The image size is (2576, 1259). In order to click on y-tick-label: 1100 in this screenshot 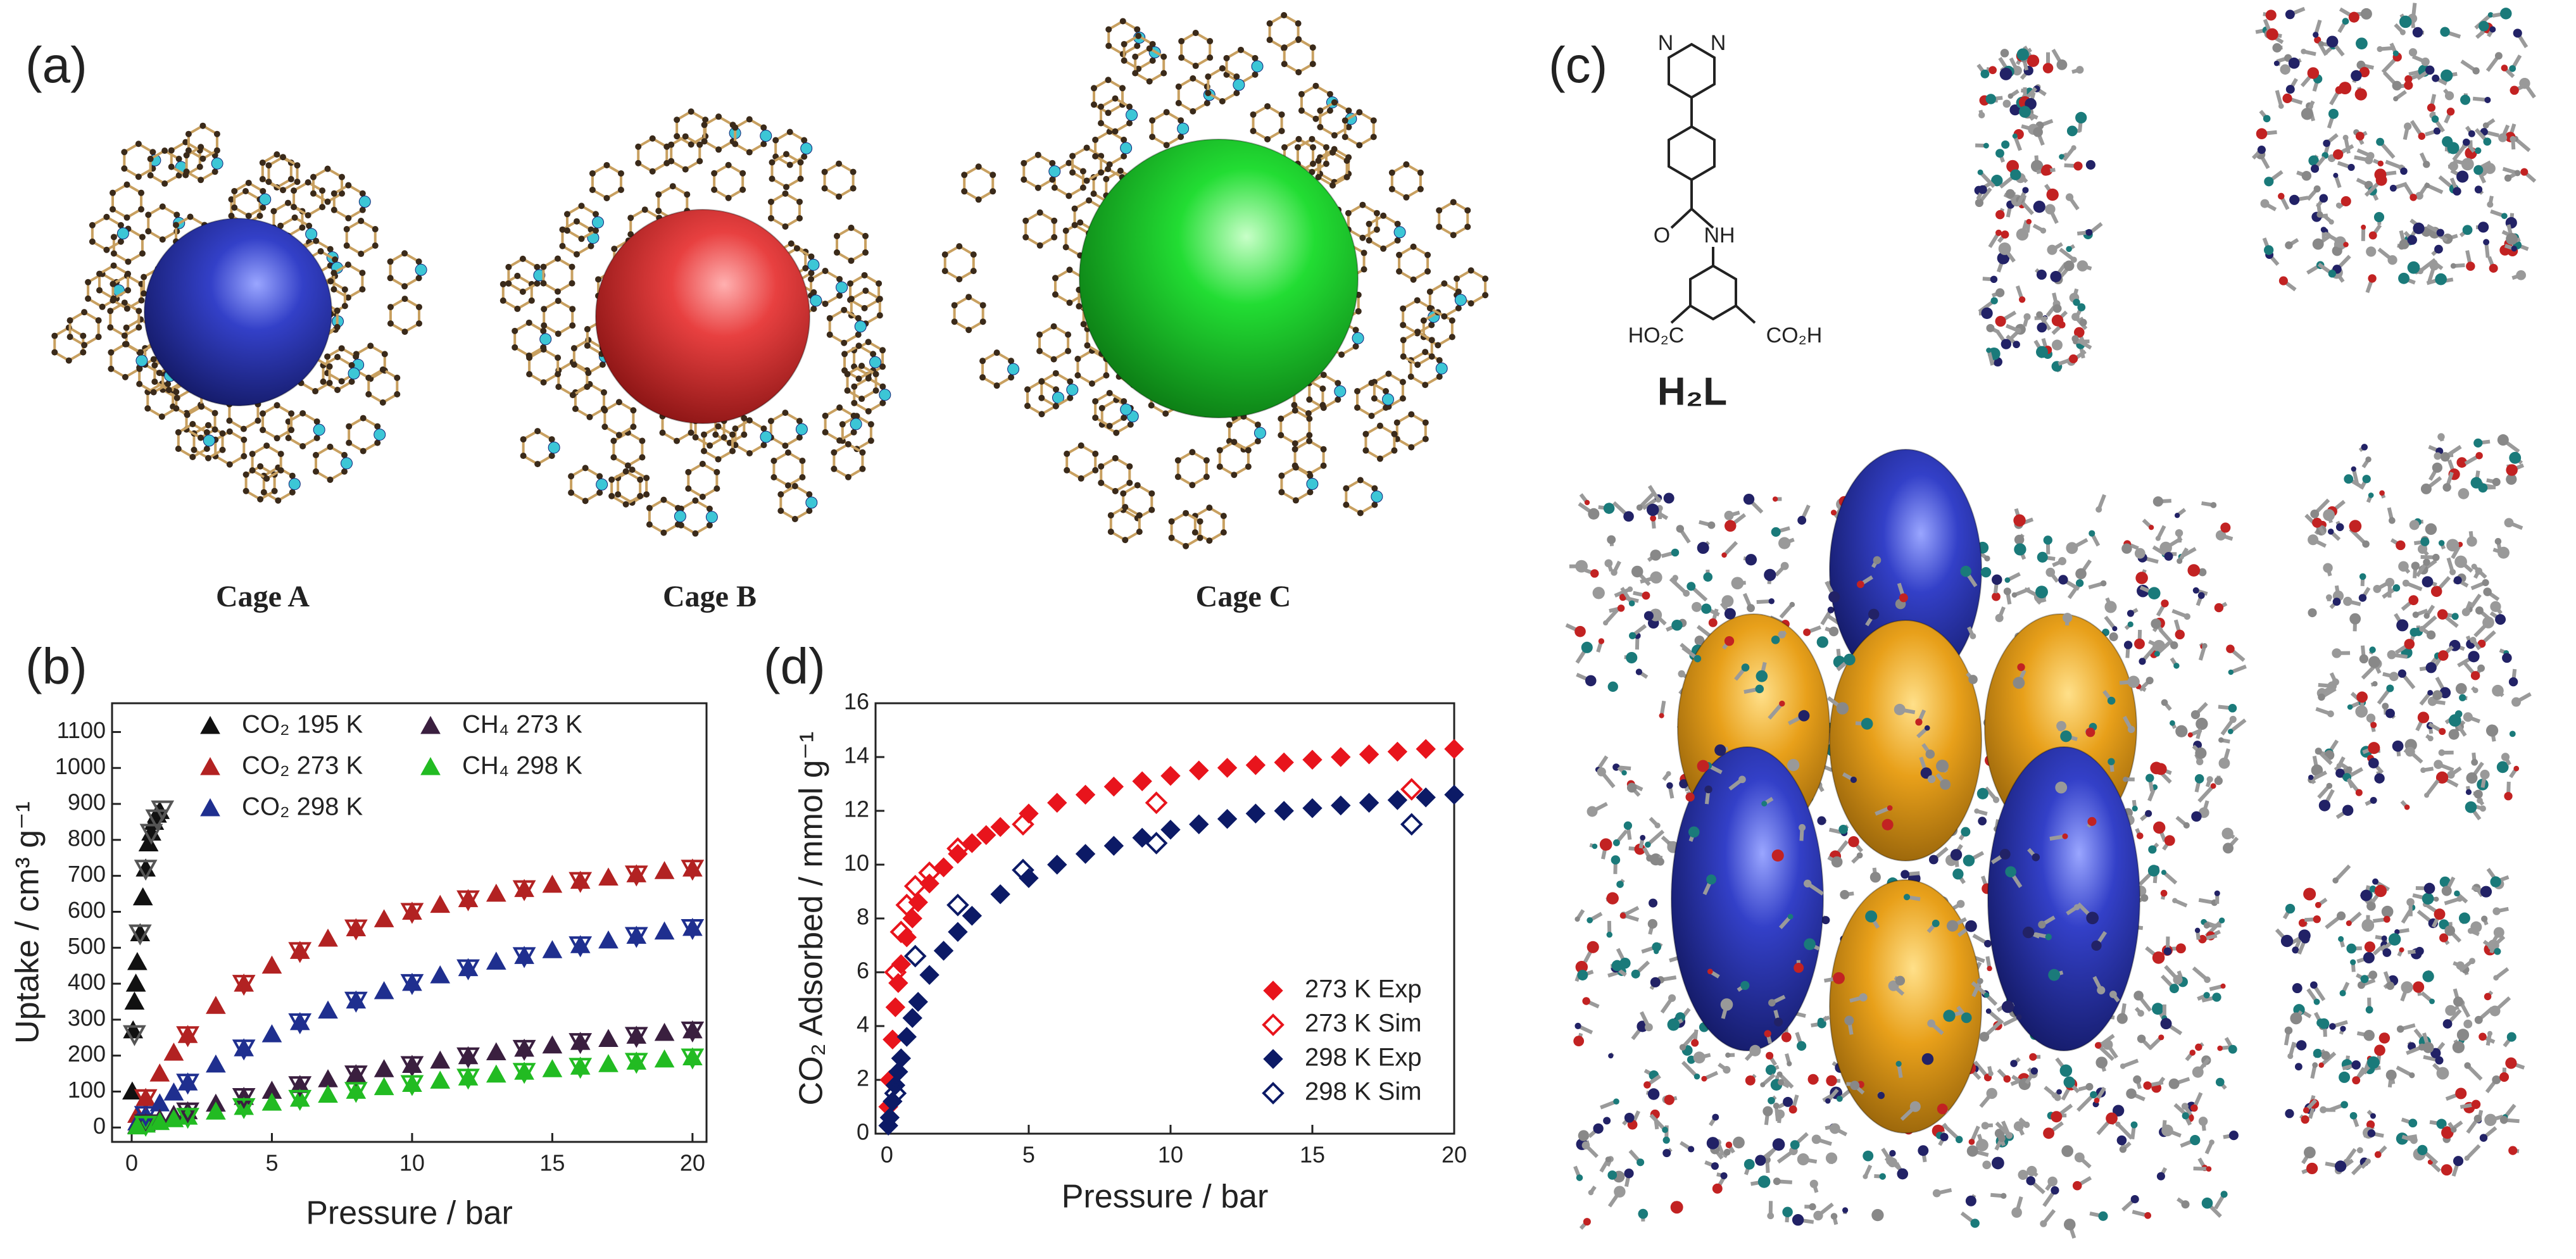, I will do `click(81, 730)`.